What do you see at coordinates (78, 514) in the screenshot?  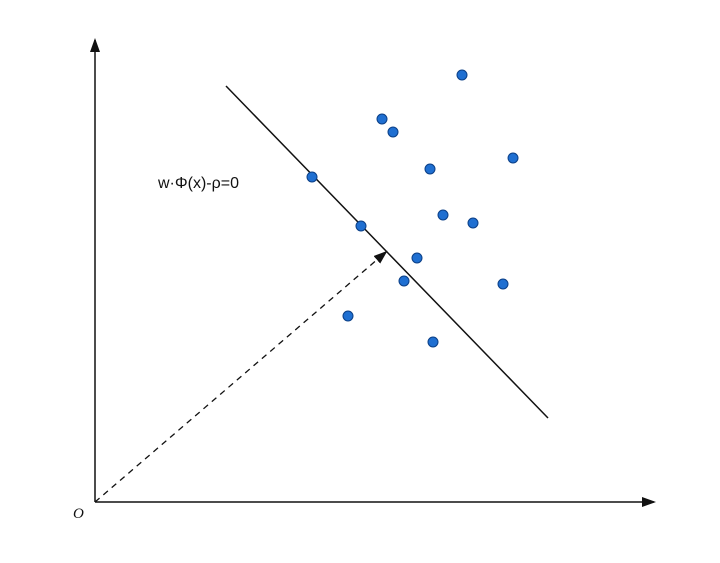 I see `origin-label: O` at bounding box center [78, 514].